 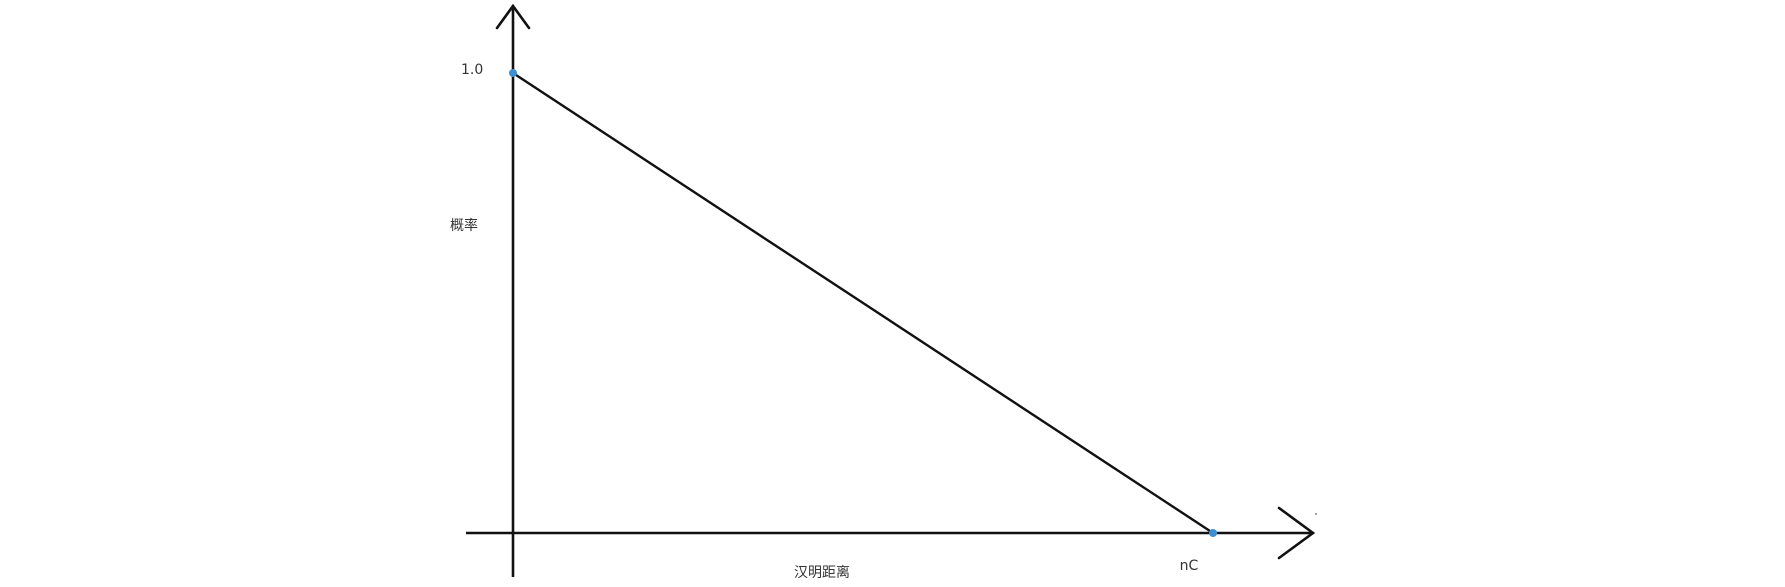 What do you see at coordinates (1296, 533) in the screenshot?
I see `x-axis-arrowhead` at bounding box center [1296, 533].